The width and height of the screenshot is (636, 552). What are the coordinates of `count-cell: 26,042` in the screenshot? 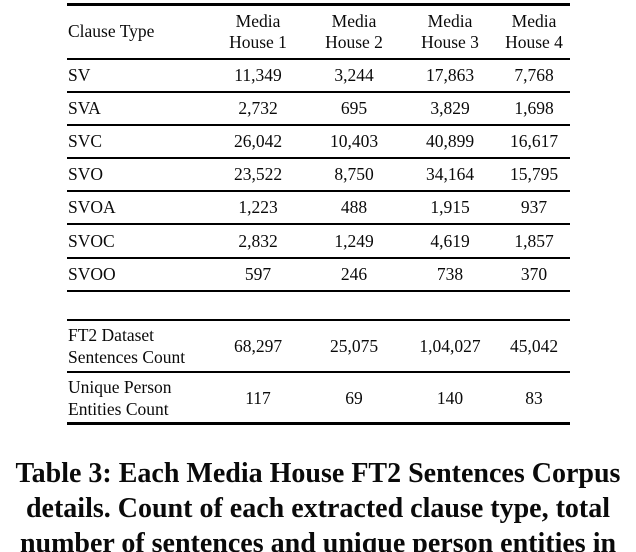 It's located at (258, 140).